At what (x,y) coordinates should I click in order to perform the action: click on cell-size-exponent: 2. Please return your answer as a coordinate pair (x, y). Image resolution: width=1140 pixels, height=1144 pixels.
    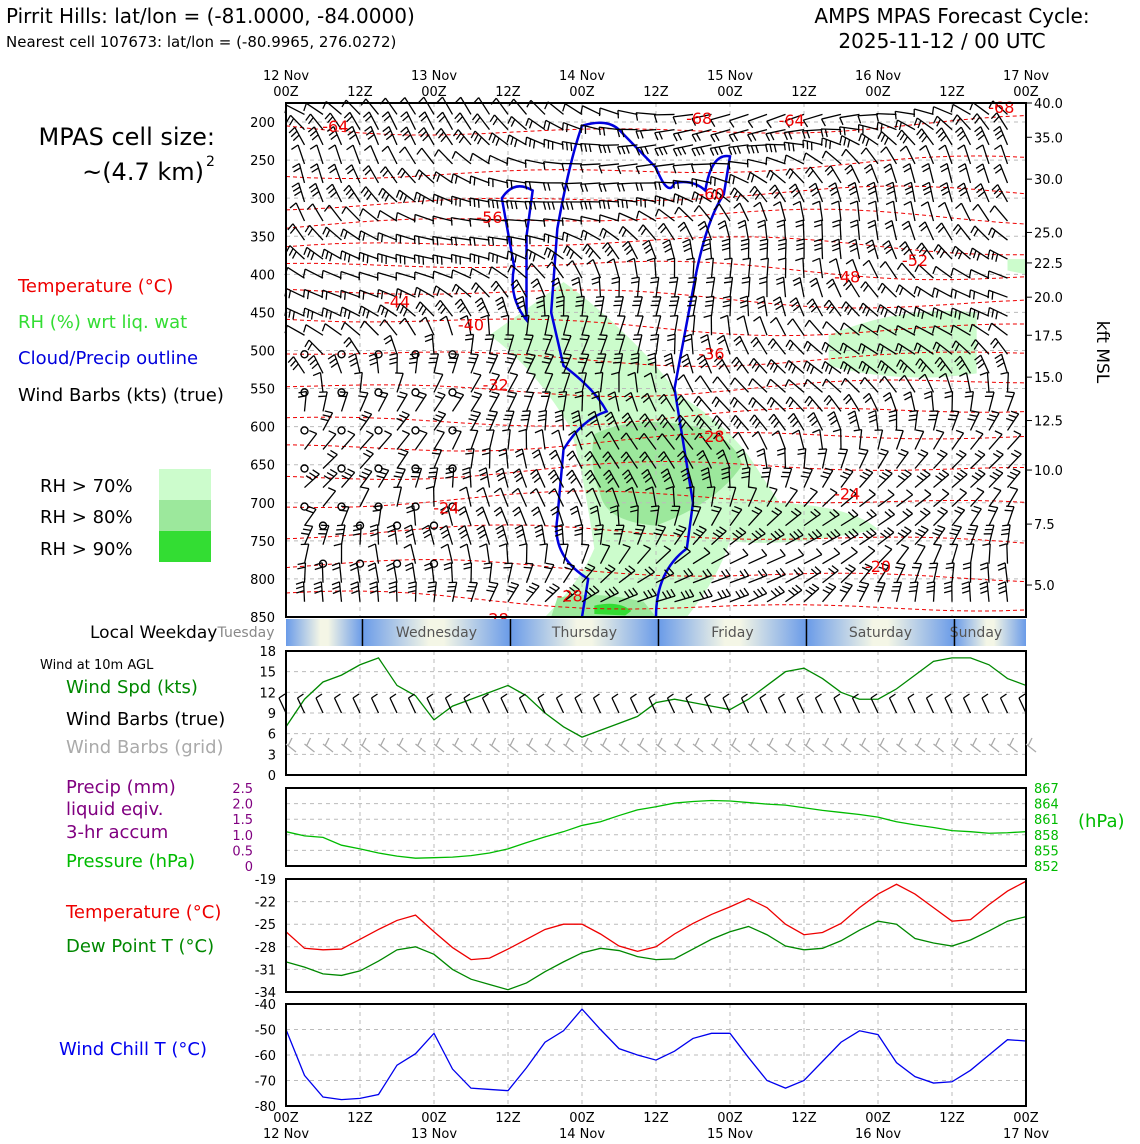
    Looking at the image, I should click on (210, 162).